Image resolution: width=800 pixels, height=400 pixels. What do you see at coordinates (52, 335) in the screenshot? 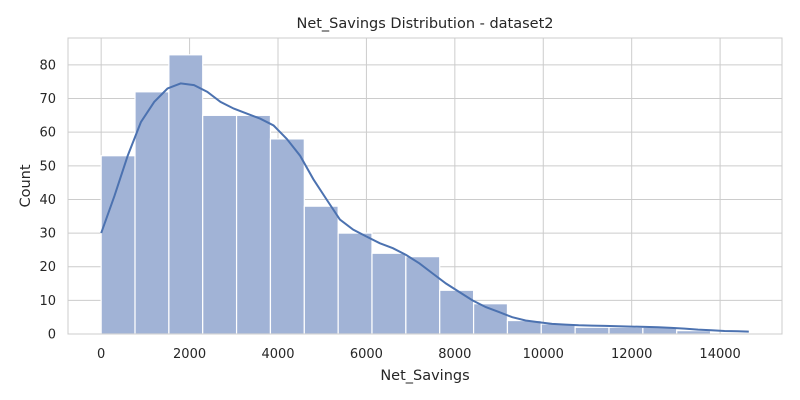
I see `y-tick-label: 0` at bounding box center [52, 335].